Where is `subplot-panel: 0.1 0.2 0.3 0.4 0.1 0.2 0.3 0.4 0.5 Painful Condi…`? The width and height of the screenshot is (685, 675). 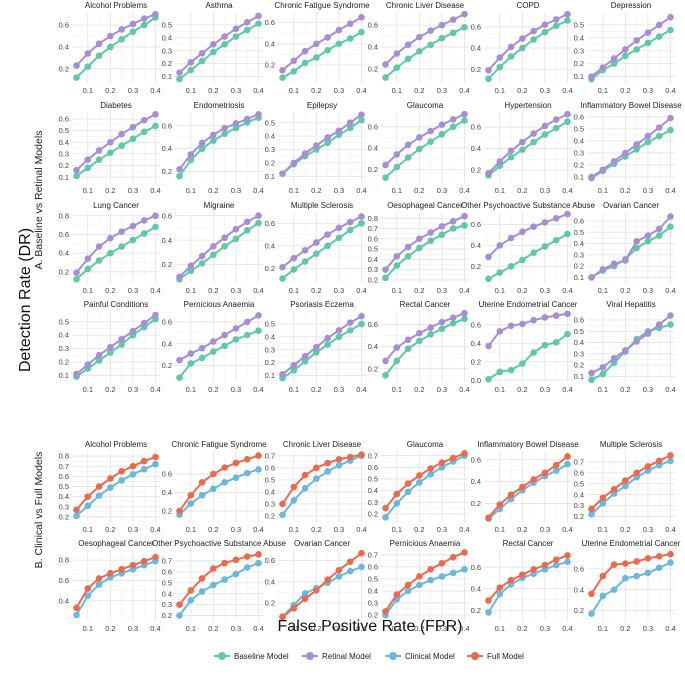
subplot-panel: 0.1 0.2 0.3 0.4 0.1 0.2 0.3 0.4 0.5 Painful Condi… is located at coordinates (110, 347).